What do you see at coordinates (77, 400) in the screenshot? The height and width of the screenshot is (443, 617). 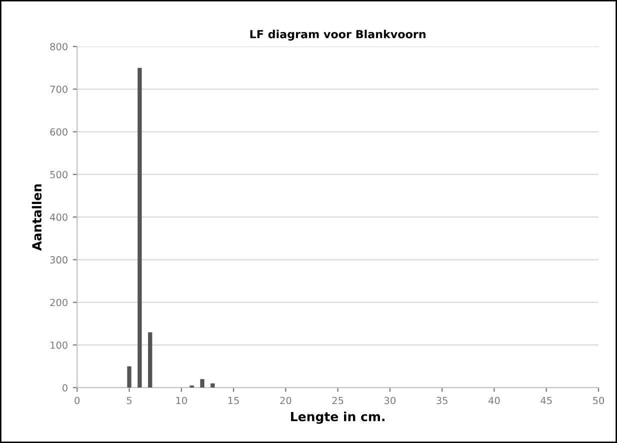 I see `x-tick-label: 0` at bounding box center [77, 400].